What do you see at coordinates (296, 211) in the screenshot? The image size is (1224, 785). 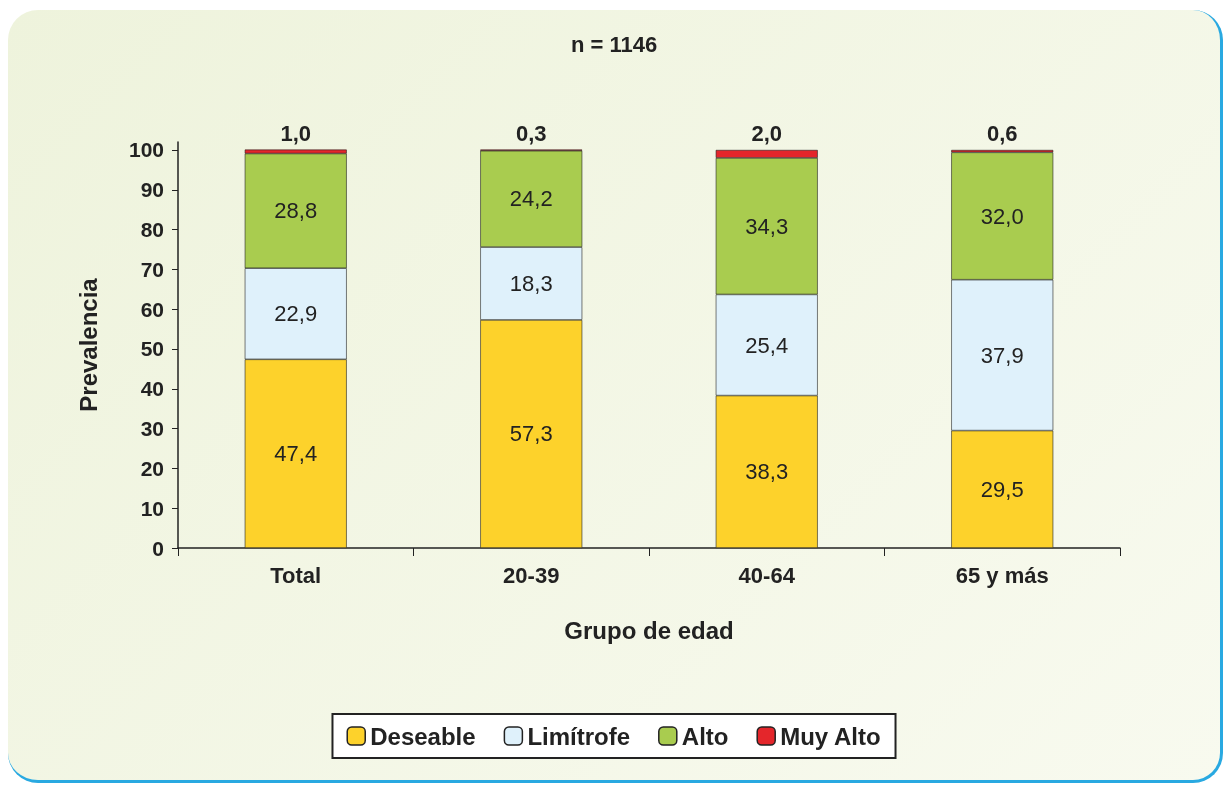 I see `data-label: 28,8` at bounding box center [296, 211].